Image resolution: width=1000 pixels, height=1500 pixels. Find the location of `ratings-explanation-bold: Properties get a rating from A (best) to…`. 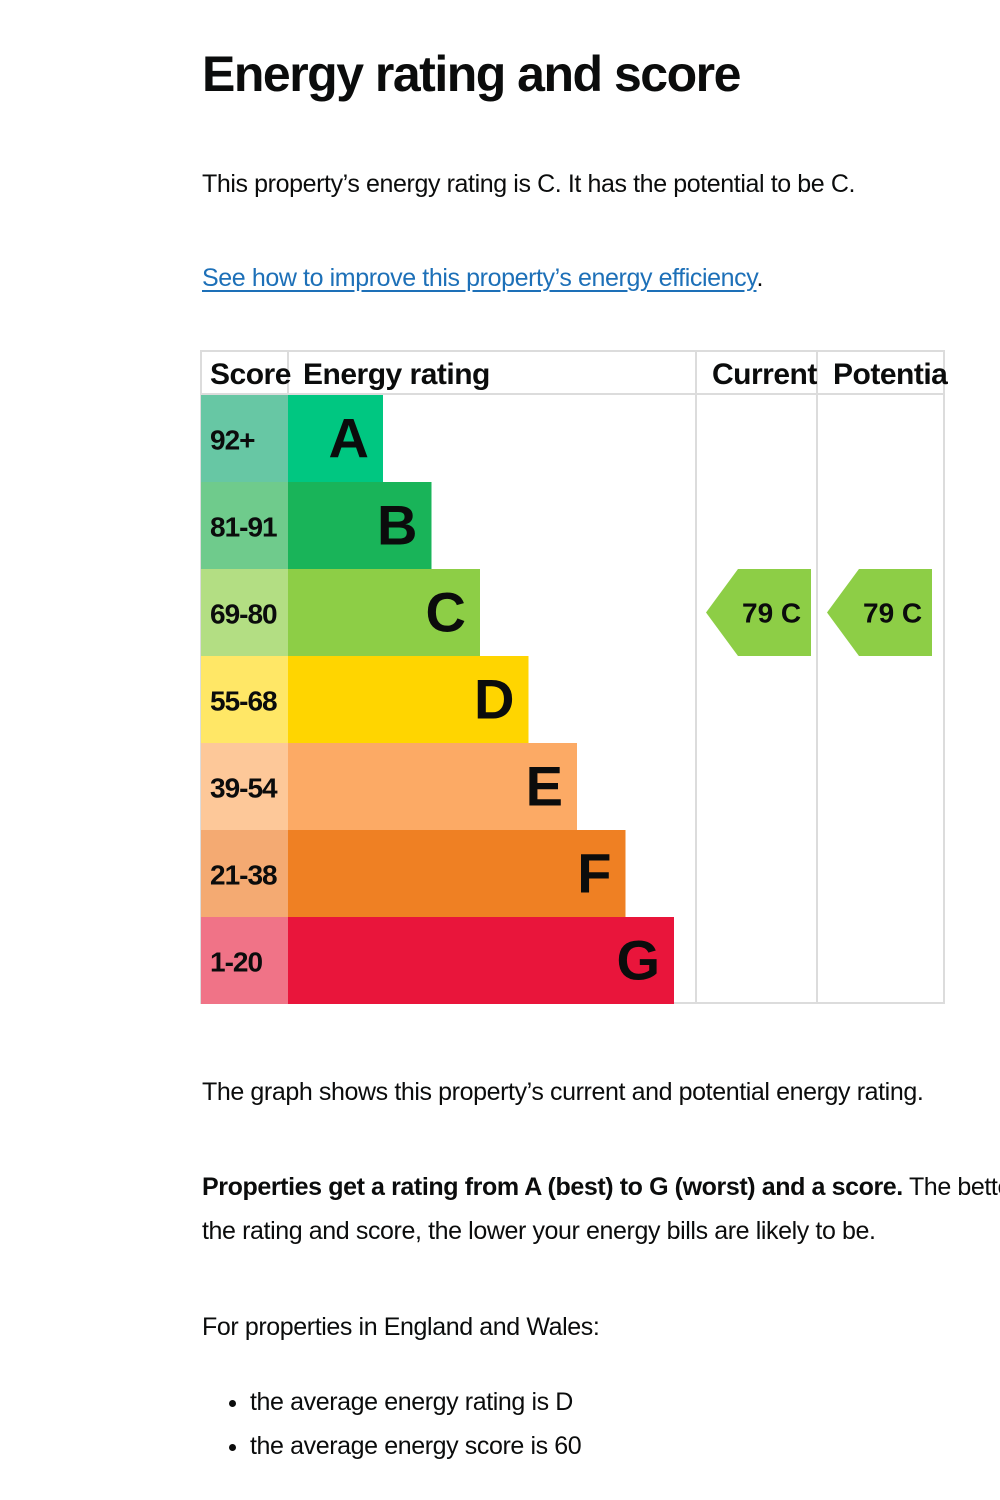

ratings-explanation-bold: Properties get a rating from A (best) to… is located at coordinates (552, 1187).